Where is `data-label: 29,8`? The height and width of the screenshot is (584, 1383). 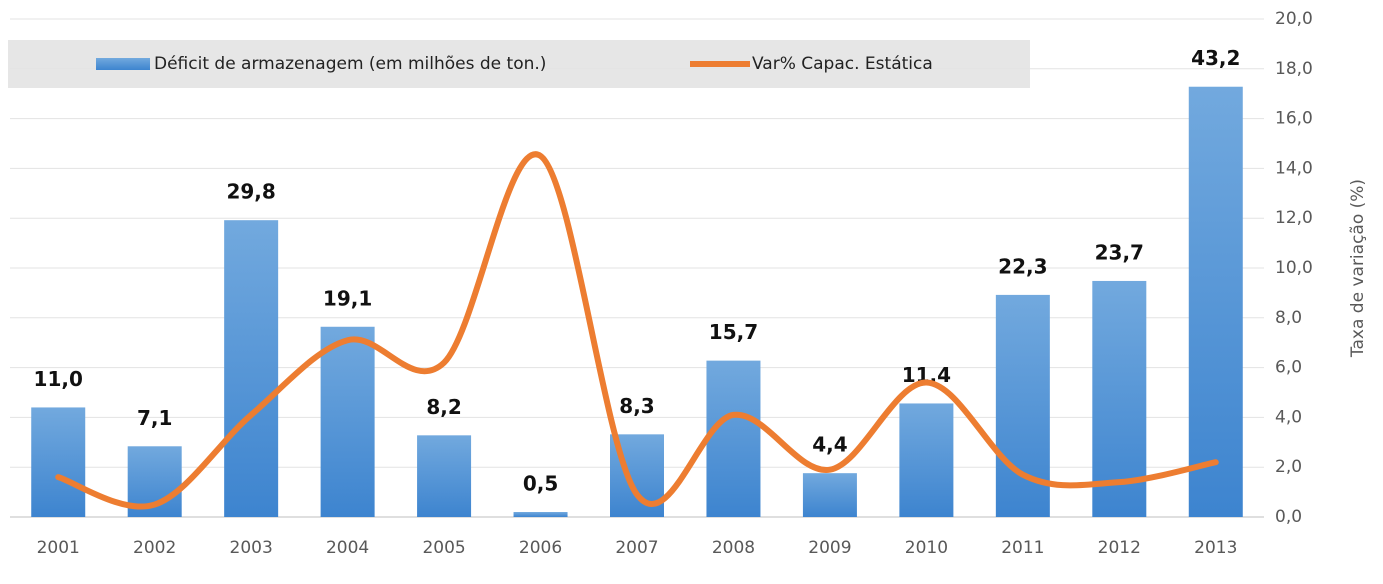
data-label: 29,8 is located at coordinates (250, 192).